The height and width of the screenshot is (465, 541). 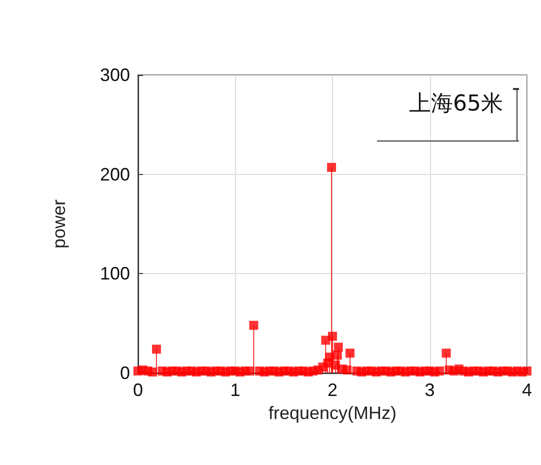 I want to click on y-tick-label: 200, so click(x=115, y=174).